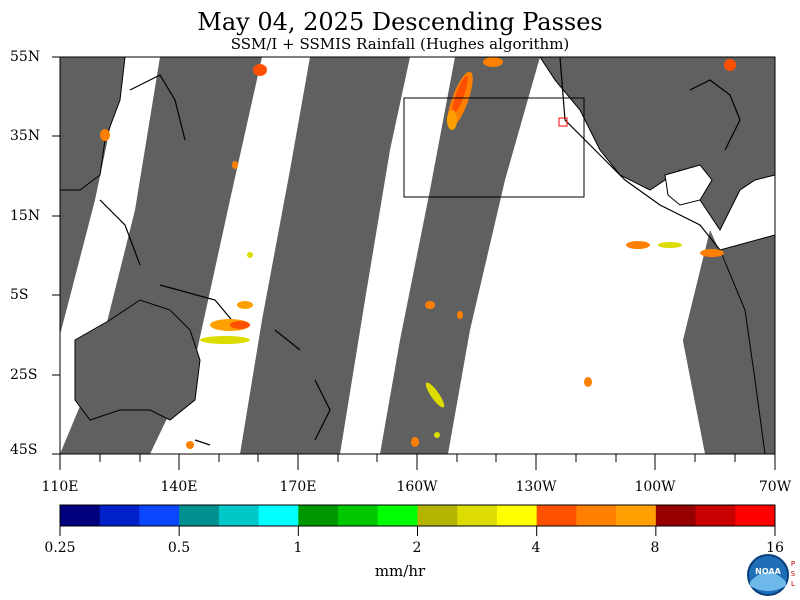 The width and height of the screenshot is (800, 600). I want to click on lon-ticks, so click(417, 462).